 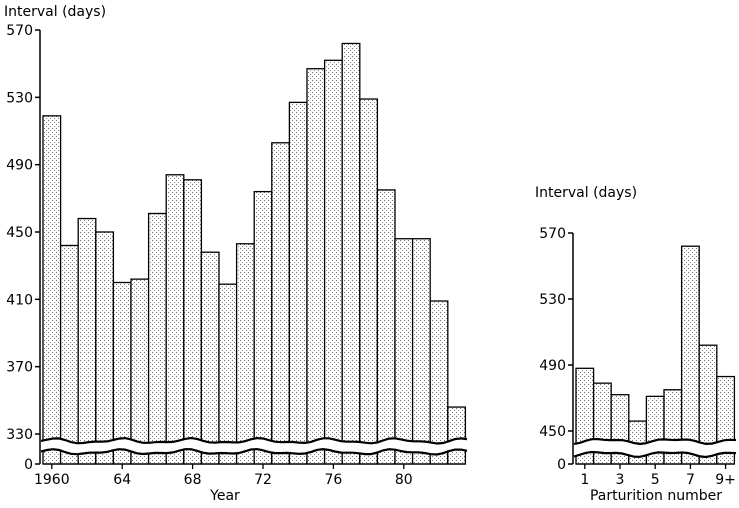 I want to click on bar-1975, so click(x=316, y=266).